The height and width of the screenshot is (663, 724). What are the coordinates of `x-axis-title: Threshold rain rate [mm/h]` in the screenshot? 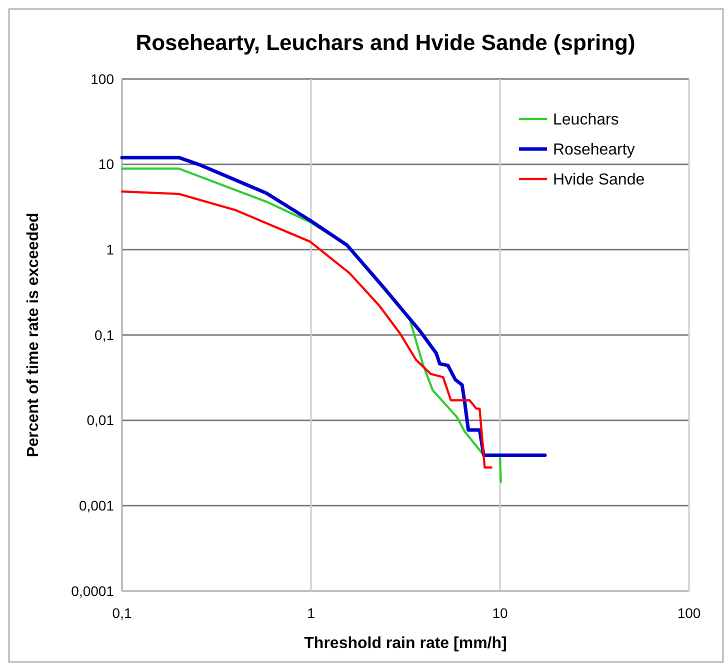 It's located at (405, 643).